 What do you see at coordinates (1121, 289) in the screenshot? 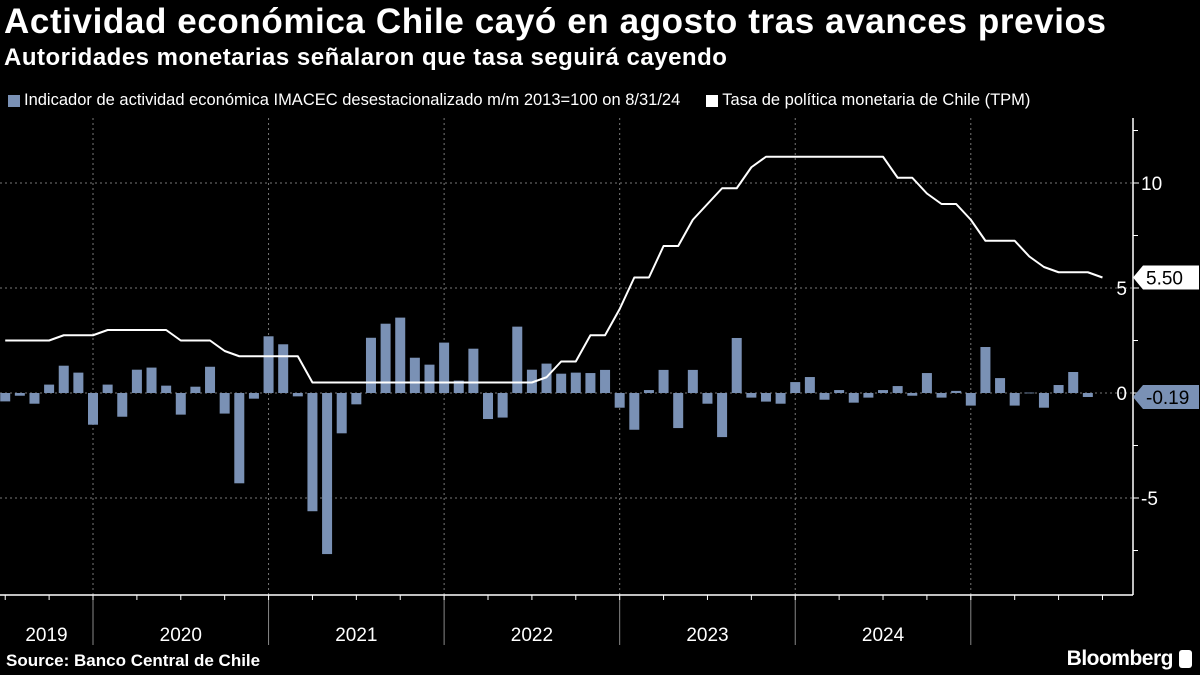
I see `y-tick-label: 5` at bounding box center [1121, 289].